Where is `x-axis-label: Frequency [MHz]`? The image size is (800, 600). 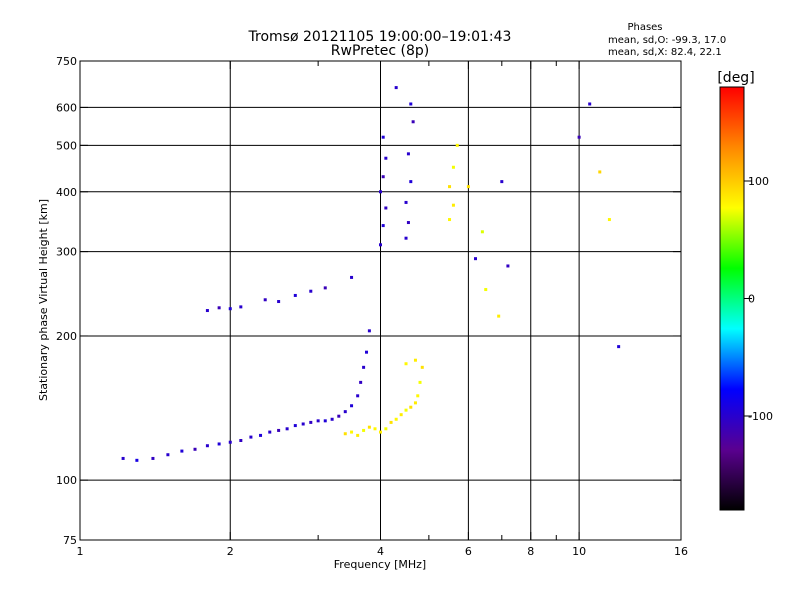
x-axis-label: Frequency [MHz] is located at coordinates (380, 564).